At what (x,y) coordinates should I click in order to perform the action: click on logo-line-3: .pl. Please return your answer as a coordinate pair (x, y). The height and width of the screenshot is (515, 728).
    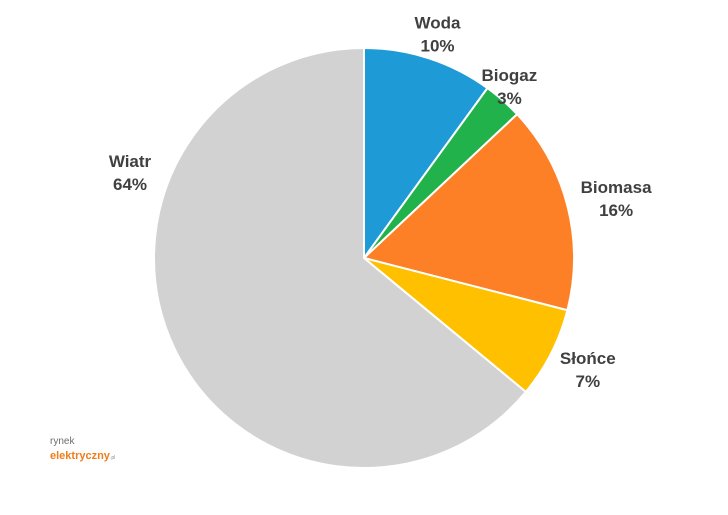
    Looking at the image, I should click on (112, 458).